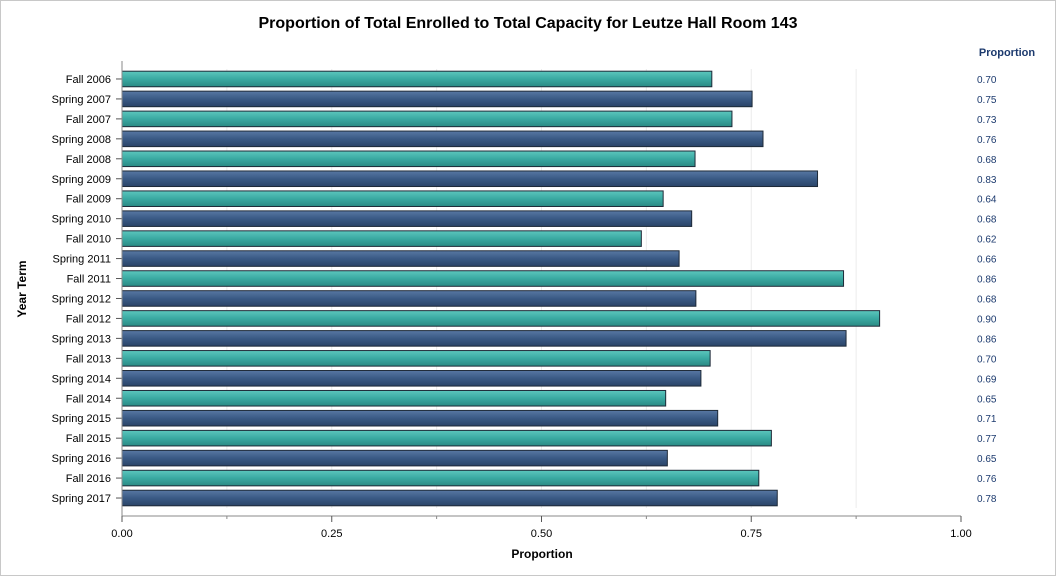  Describe the element at coordinates (88, 200) in the screenshot. I see `y-tick-label: Fall 2009` at that location.